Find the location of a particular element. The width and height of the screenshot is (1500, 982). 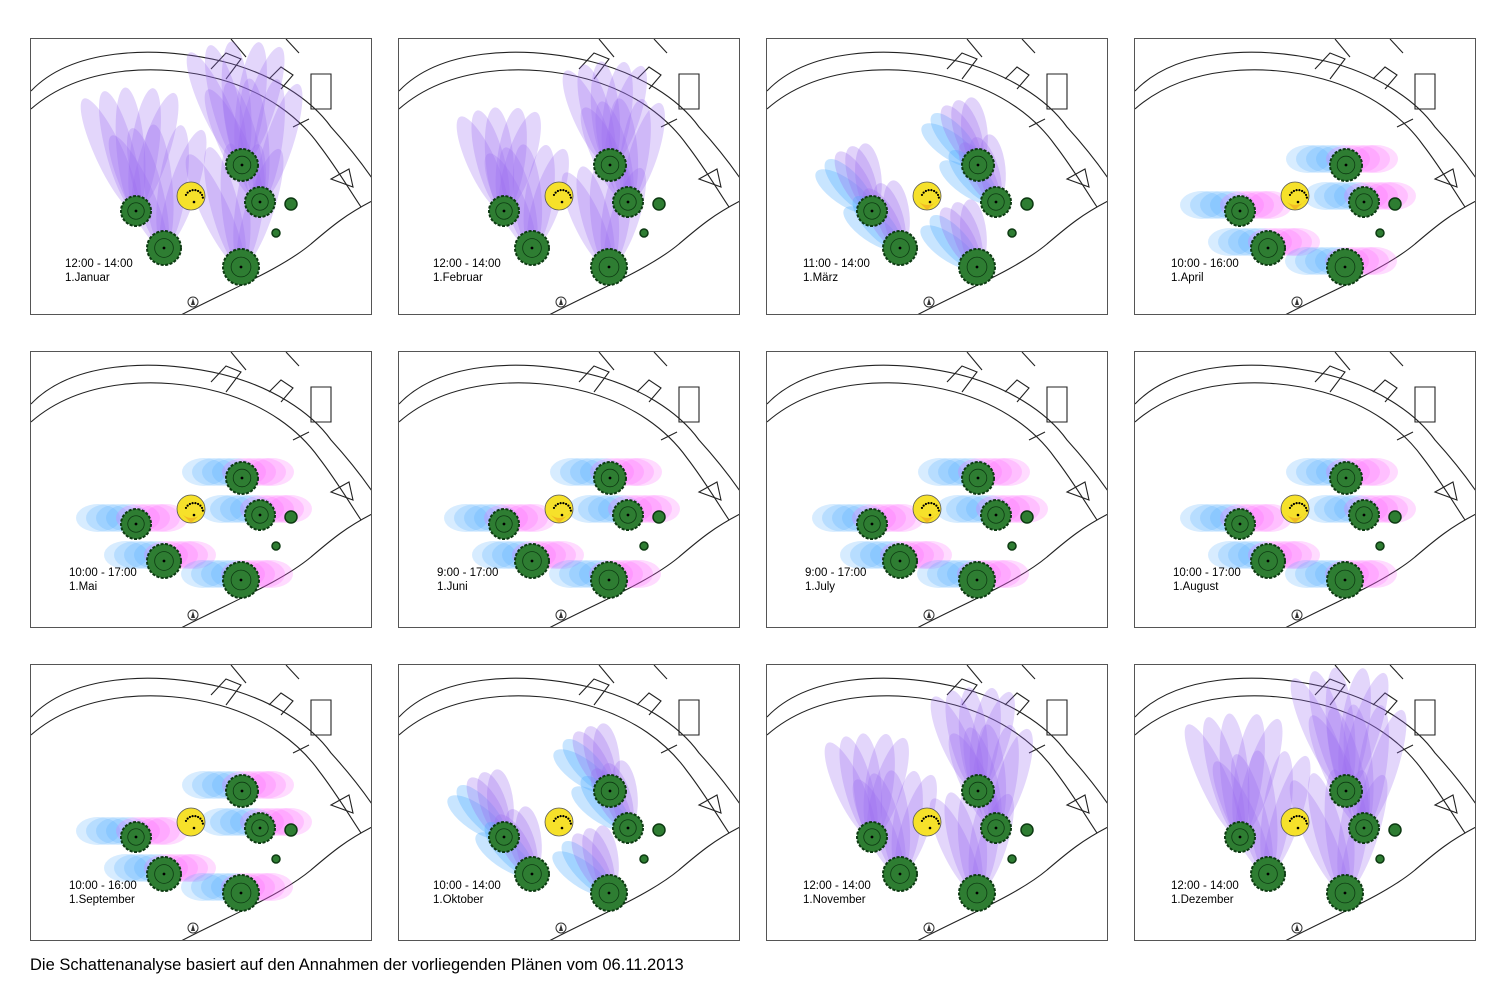

time-date-label: 9:00 - 17:00 1.Juni is located at coordinates (467, 580).